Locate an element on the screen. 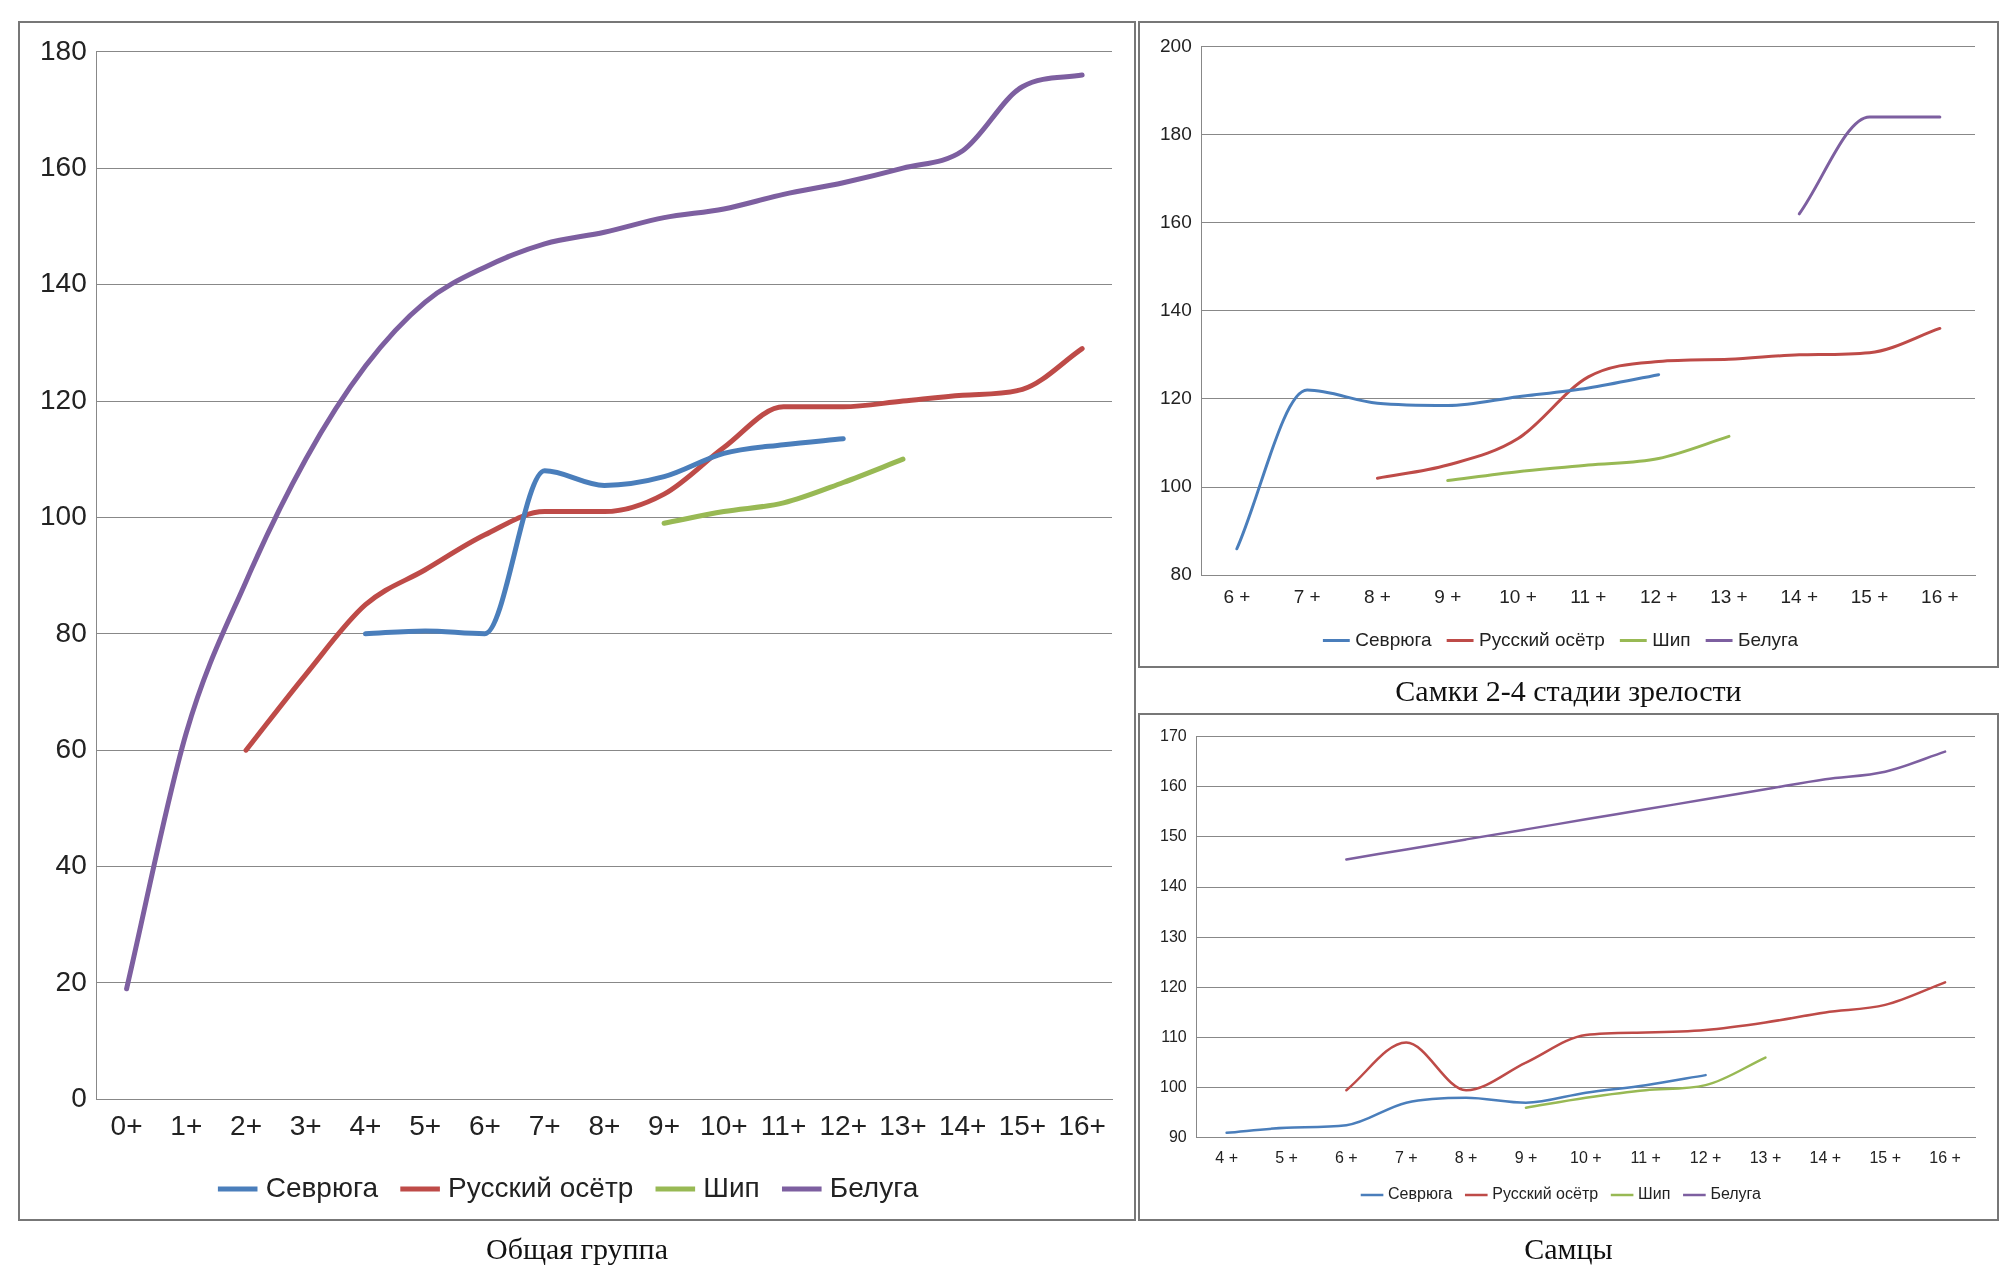 Image resolution: width=1999 pixels, height=1278 pixels. x-tick-label: 3+ is located at coordinates (305, 1125).